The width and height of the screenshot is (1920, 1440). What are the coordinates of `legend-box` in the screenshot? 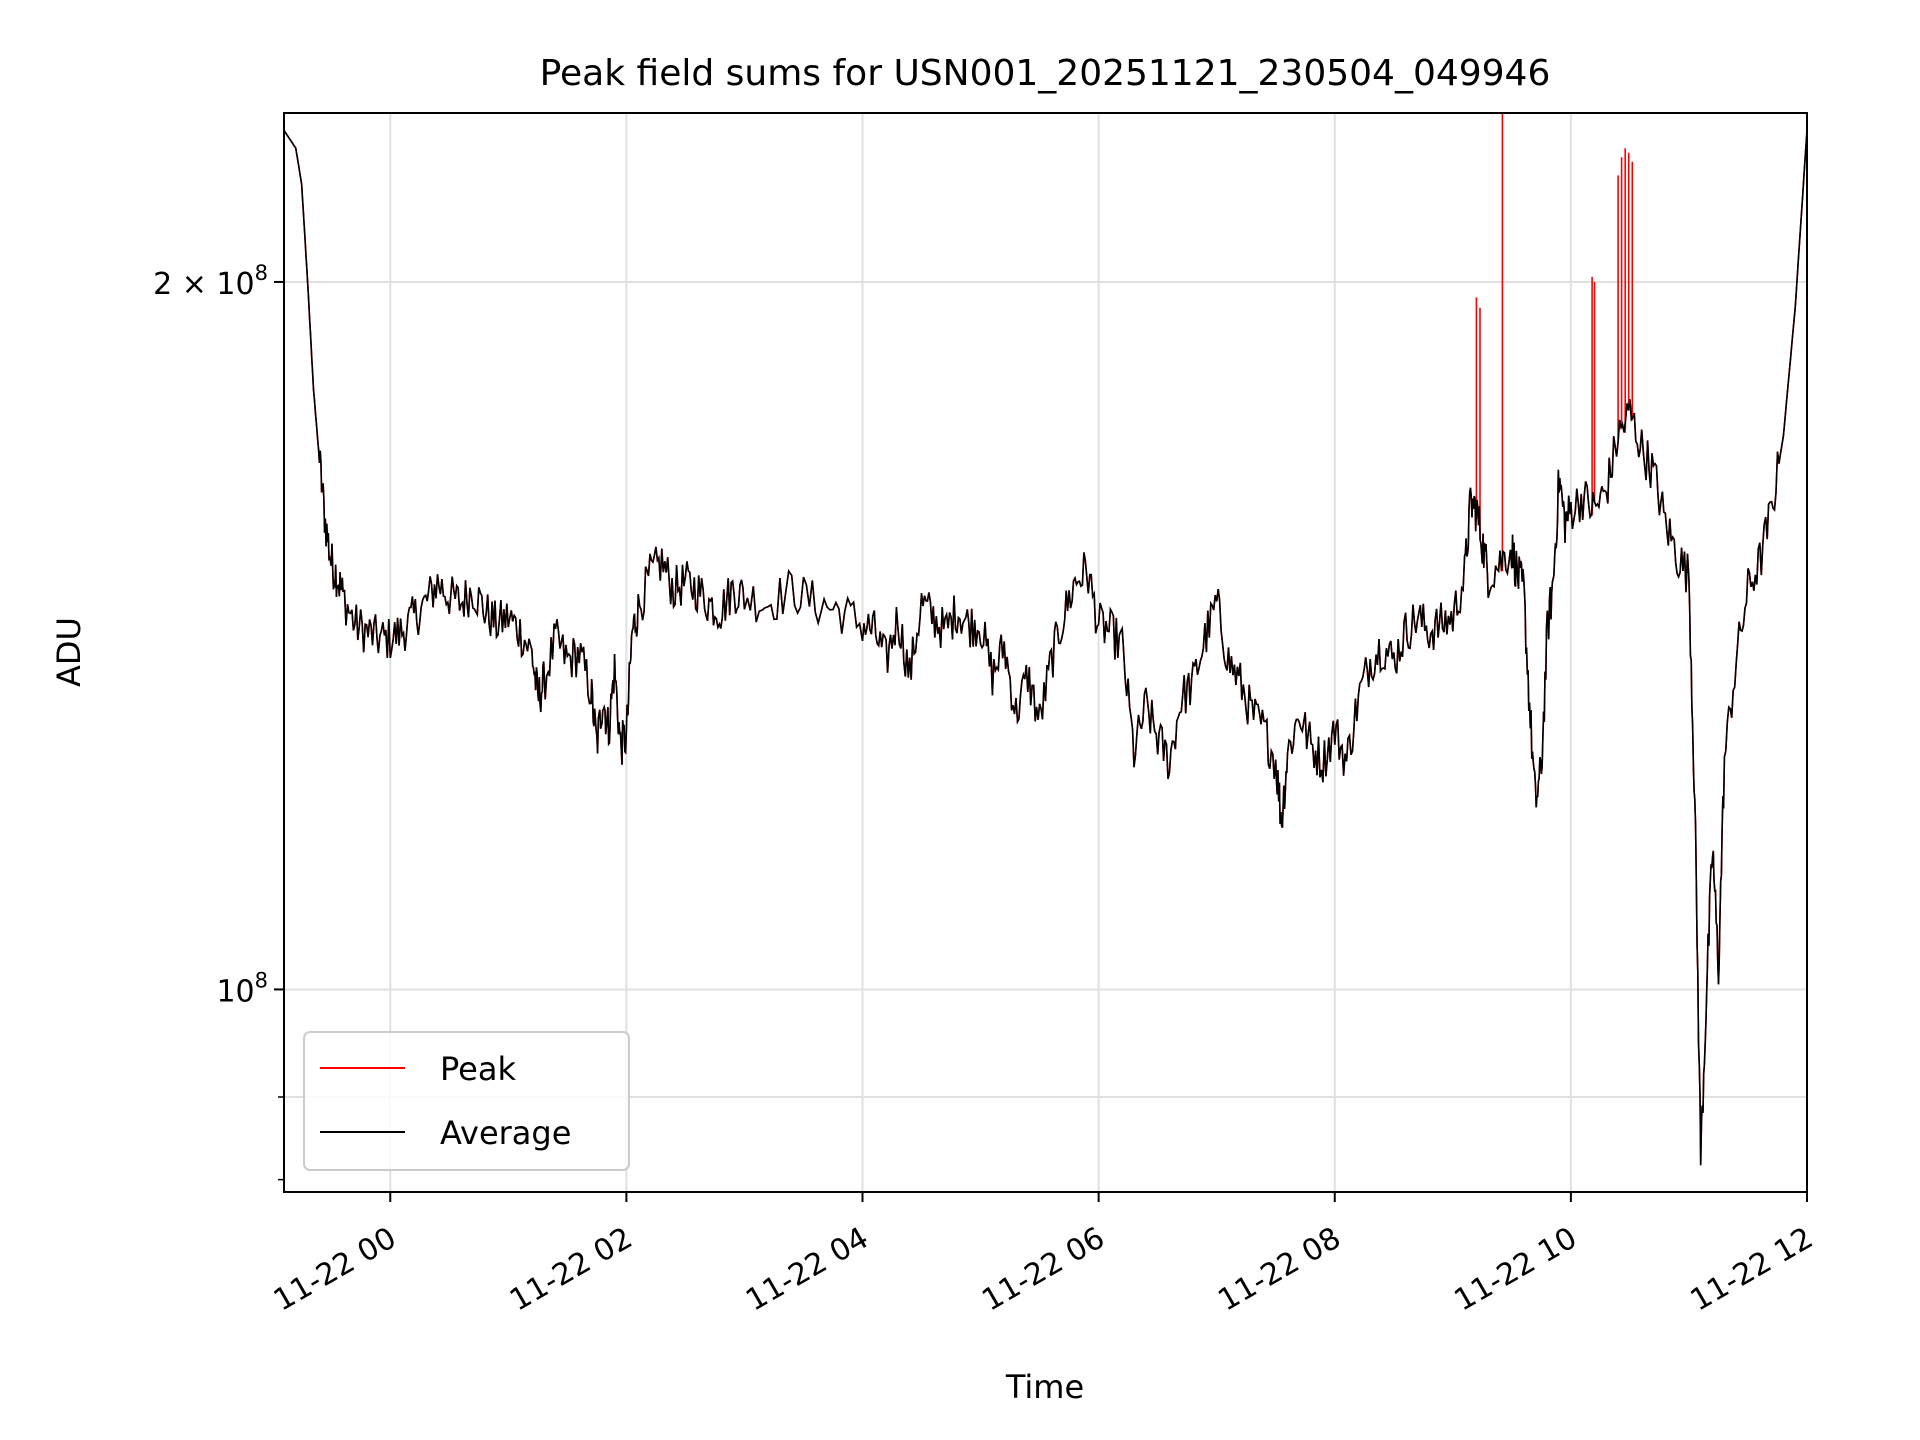 It's located at (466, 1101).